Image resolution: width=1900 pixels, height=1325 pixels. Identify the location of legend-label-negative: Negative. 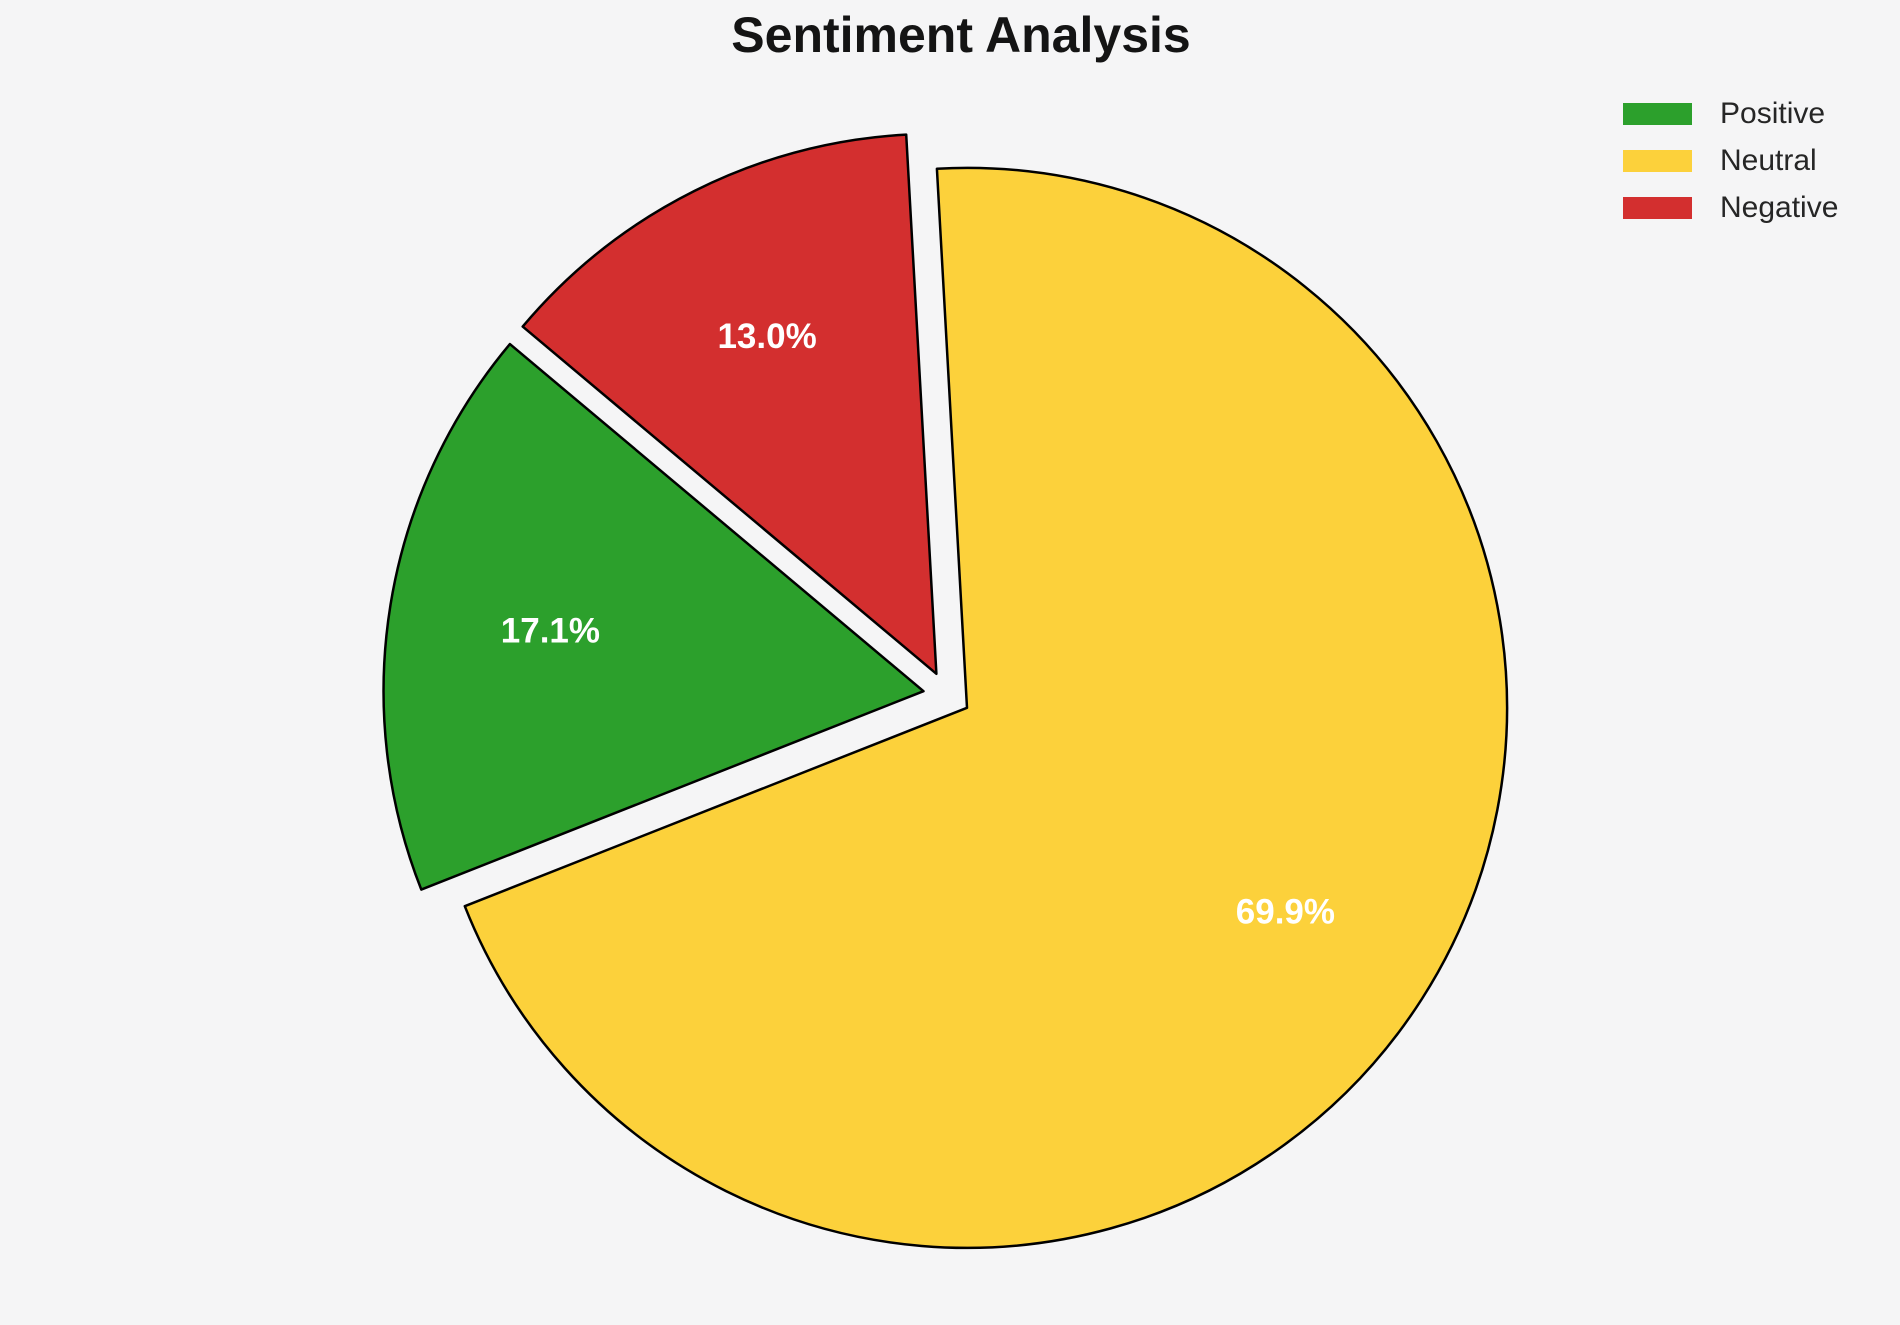
(1779, 207).